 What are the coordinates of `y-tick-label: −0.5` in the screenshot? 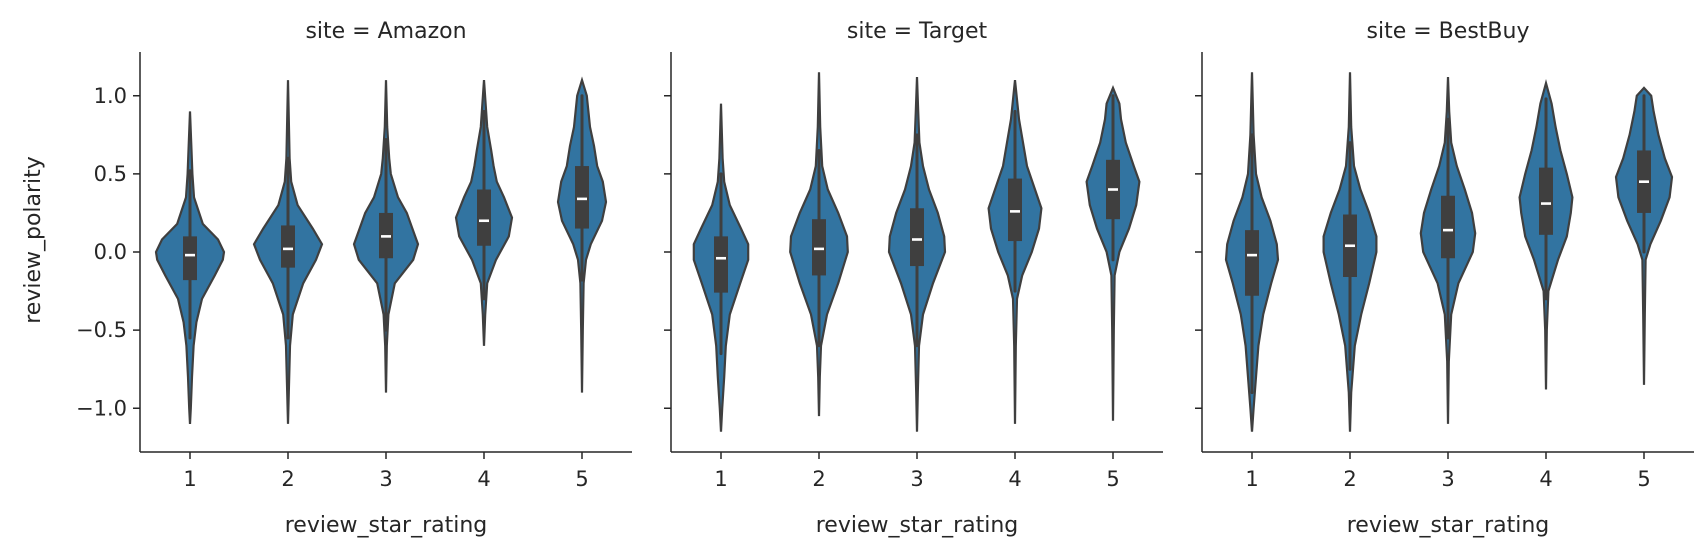 It's located at (101, 330).